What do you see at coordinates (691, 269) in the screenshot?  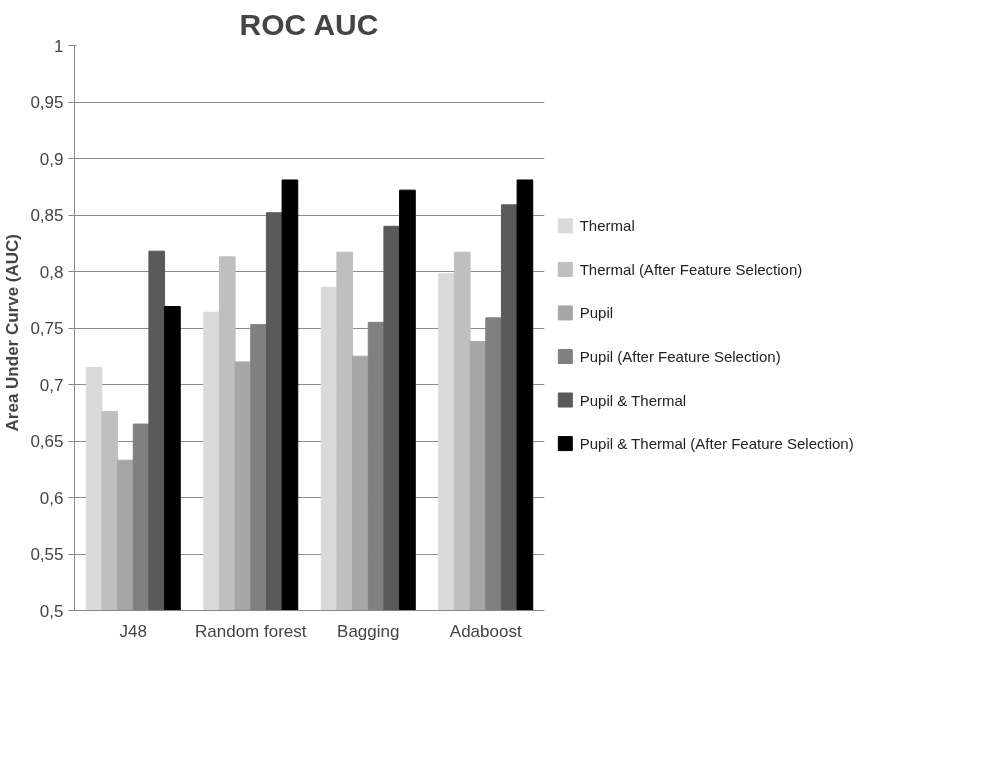 I see `legend-label: Thermal (After Feature Selection)` at bounding box center [691, 269].